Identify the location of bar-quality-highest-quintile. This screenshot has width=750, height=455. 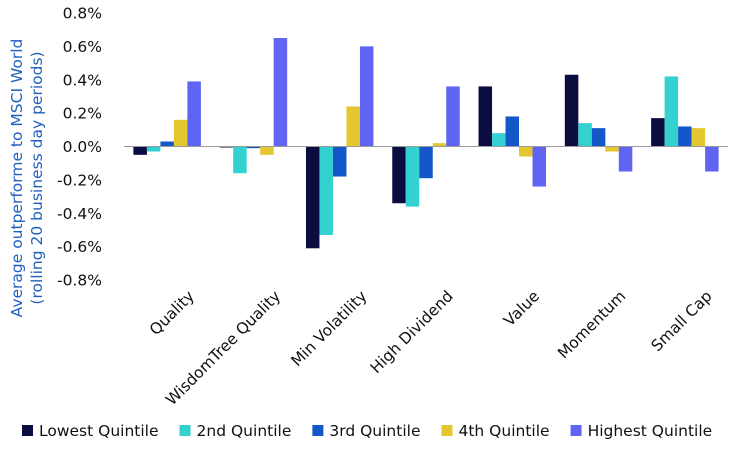
(194, 114).